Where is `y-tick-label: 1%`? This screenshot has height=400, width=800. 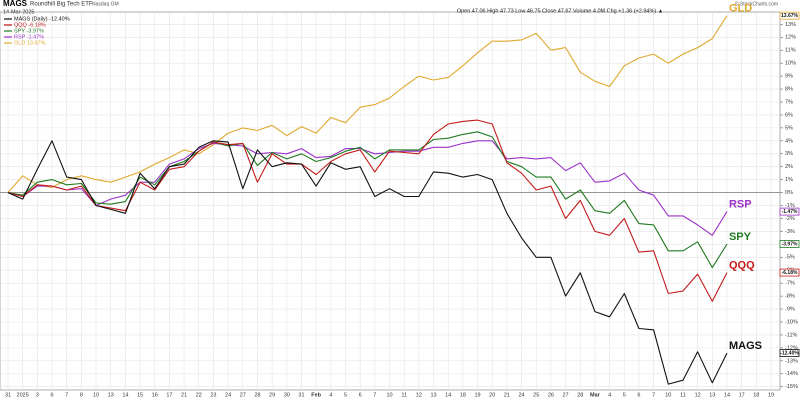
y-tick-label: 1% is located at coordinates (789, 180).